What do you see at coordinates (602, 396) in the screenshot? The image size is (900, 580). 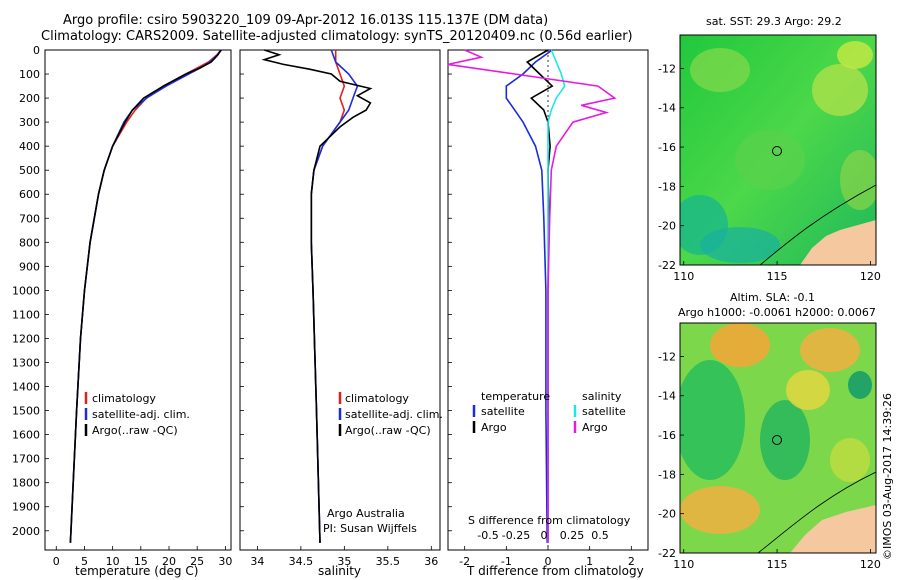 I see `legend-group-title: salinity` at bounding box center [602, 396].